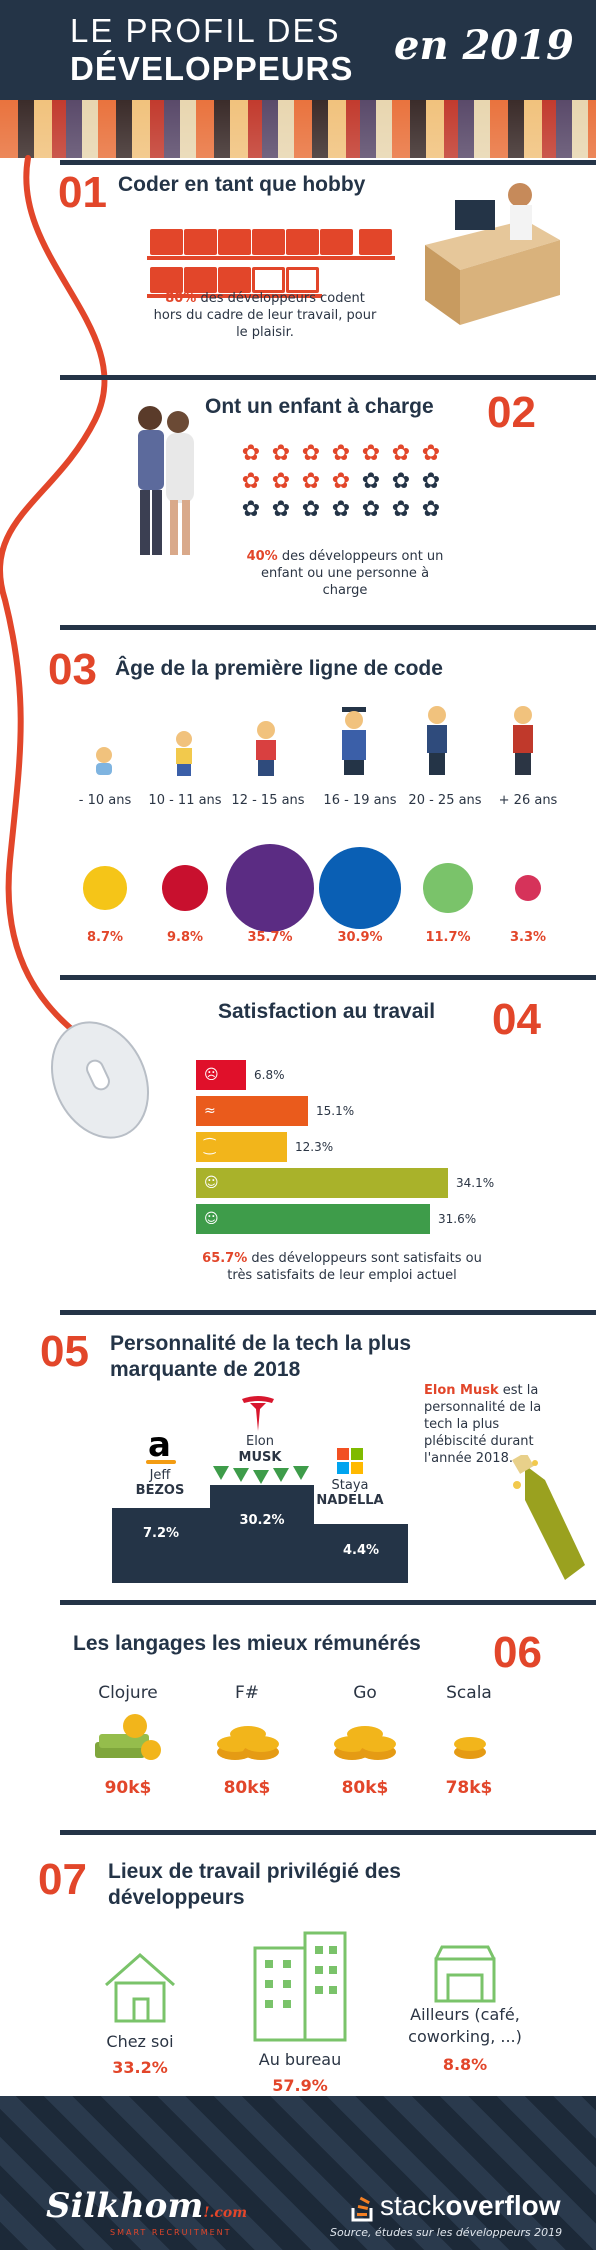 The image size is (596, 2250). I want to click on microsoft-logo-icon, so click(350, 1461).